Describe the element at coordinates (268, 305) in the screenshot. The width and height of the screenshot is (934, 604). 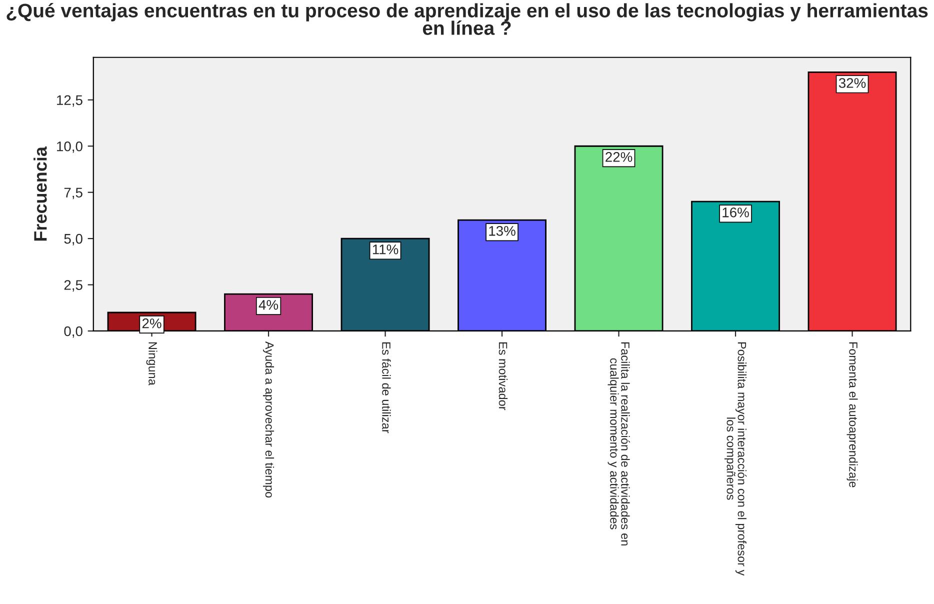
I see `annotation: 4%` at that location.